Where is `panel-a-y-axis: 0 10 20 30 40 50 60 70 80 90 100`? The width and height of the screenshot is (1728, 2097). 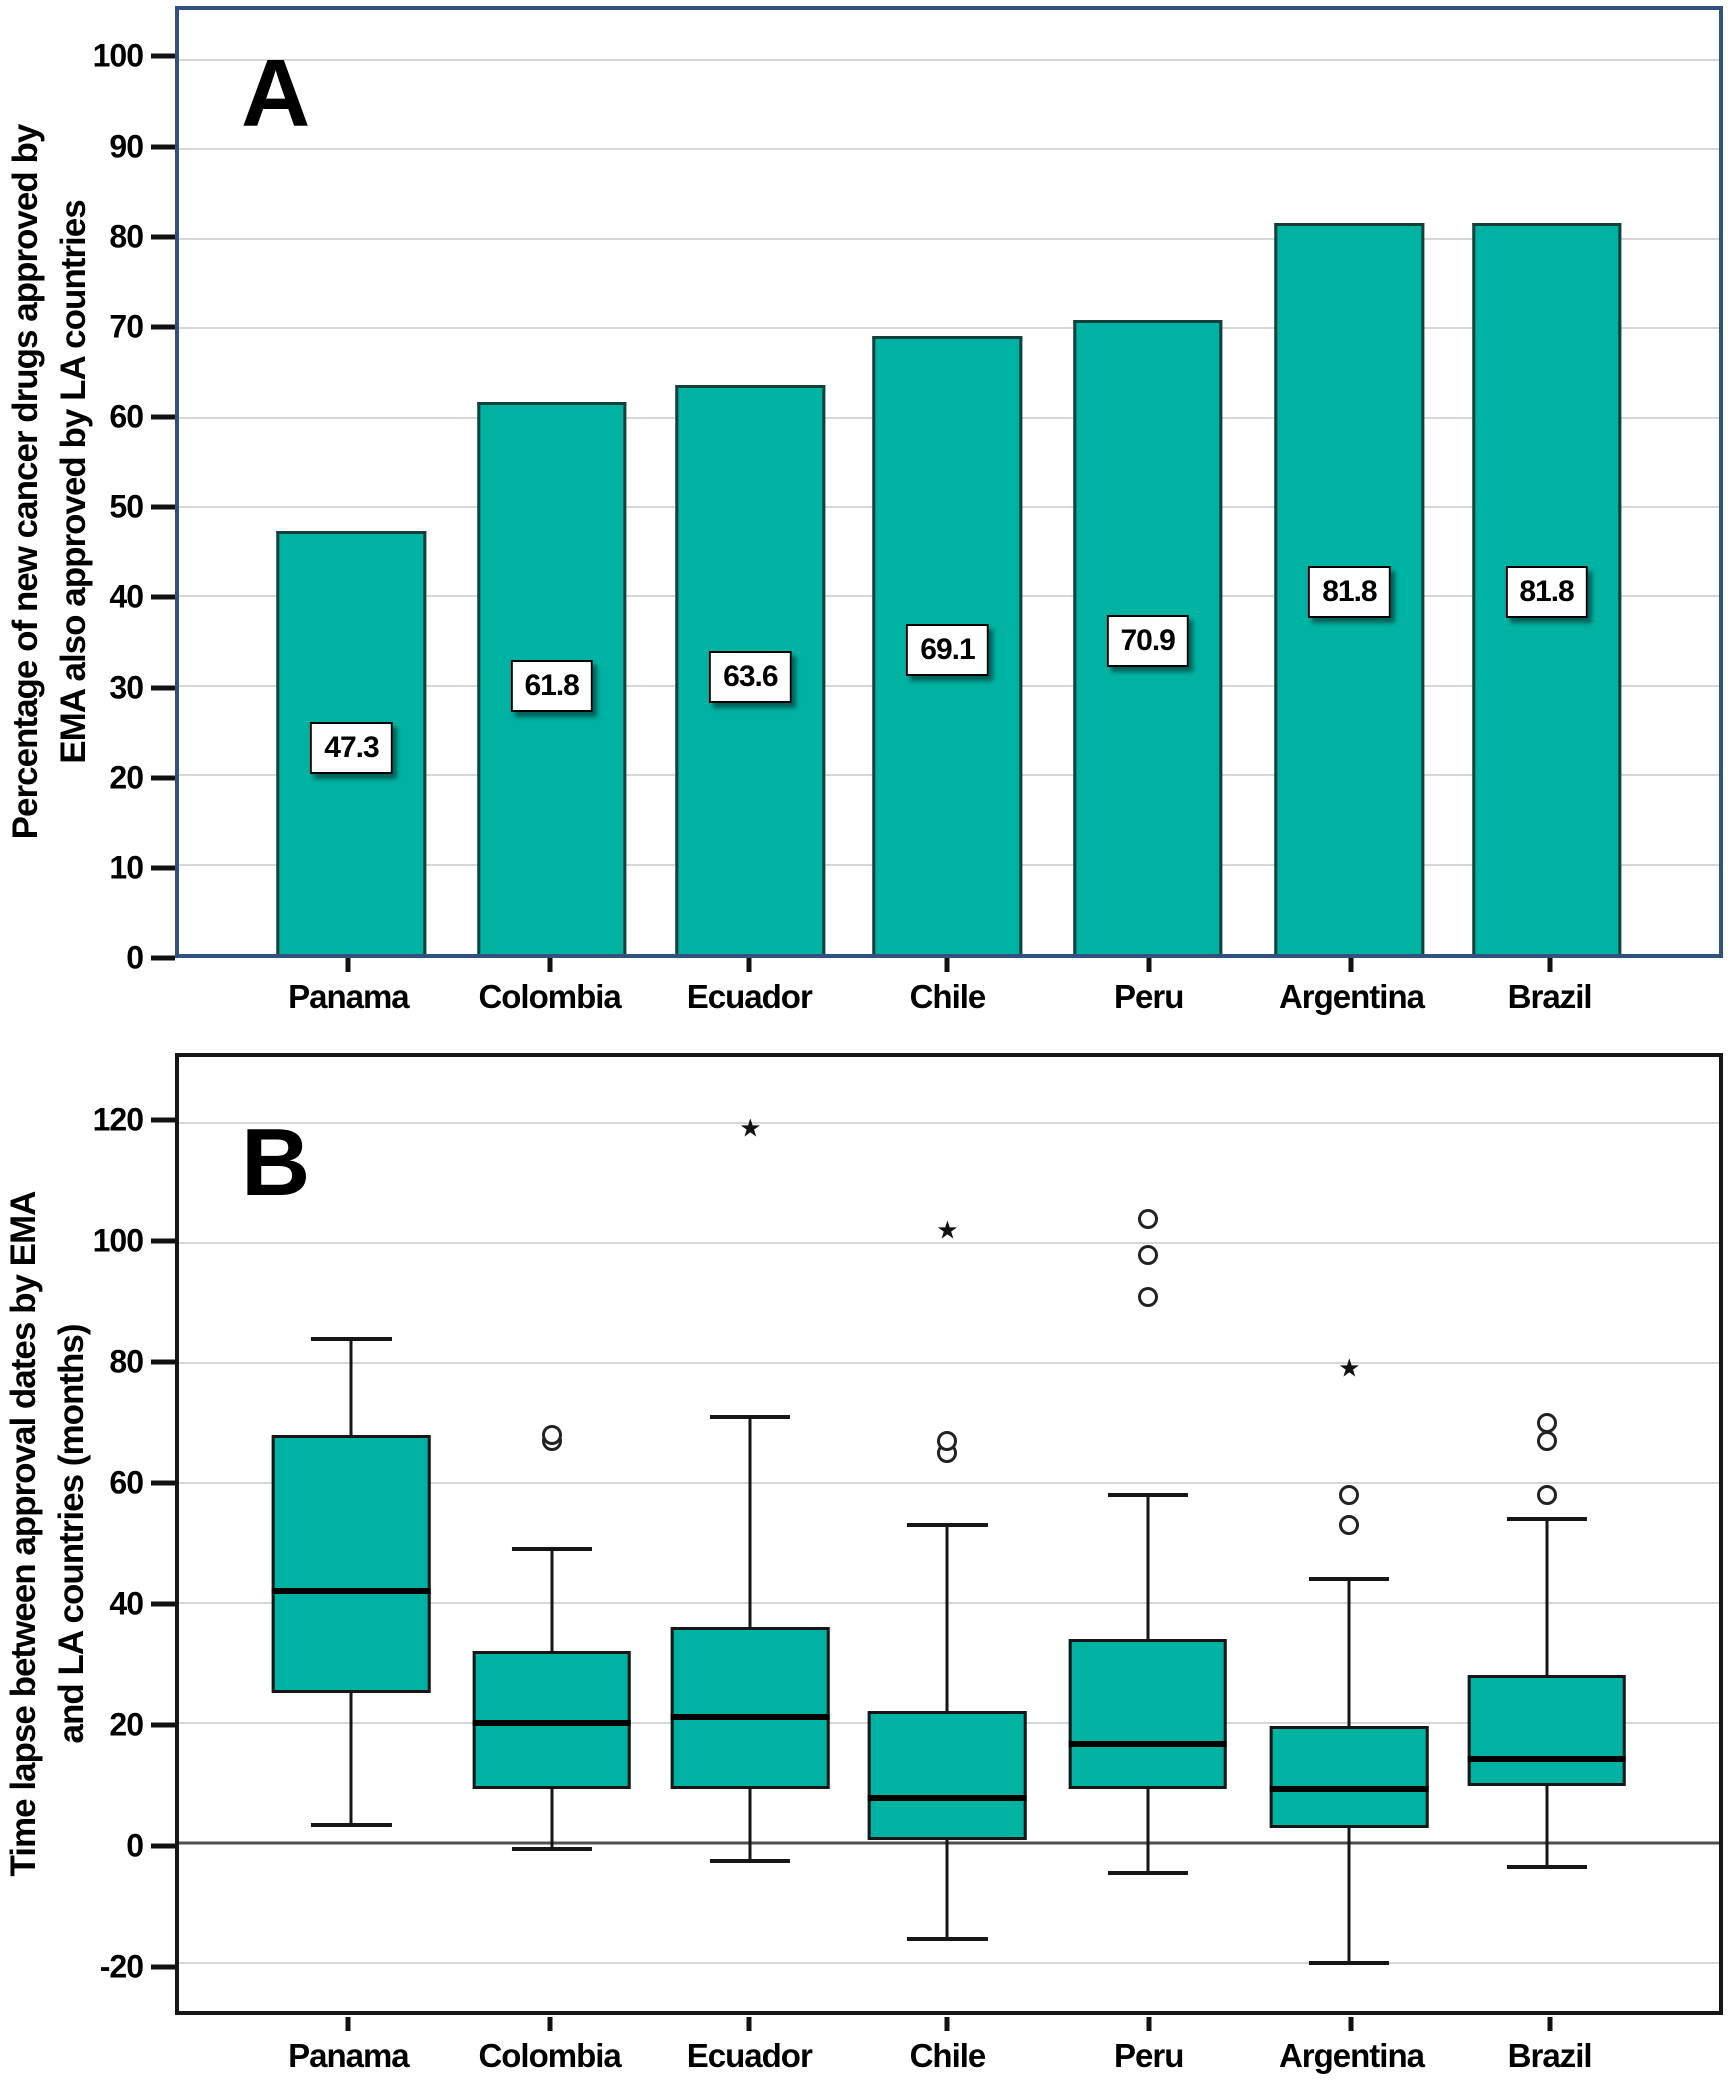 panel-a-y-axis: 0 10 20 30 40 50 60 70 80 90 100 is located at coordinates (87, 491).